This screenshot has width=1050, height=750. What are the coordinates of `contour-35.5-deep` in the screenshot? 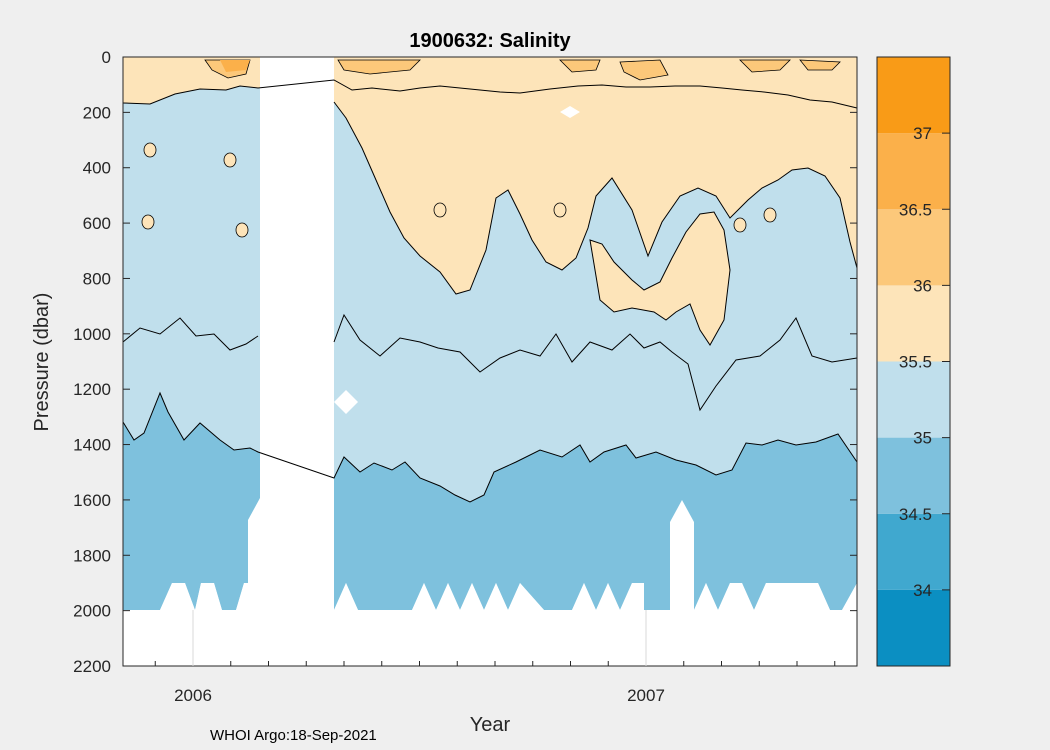 It's located at (660, 278).